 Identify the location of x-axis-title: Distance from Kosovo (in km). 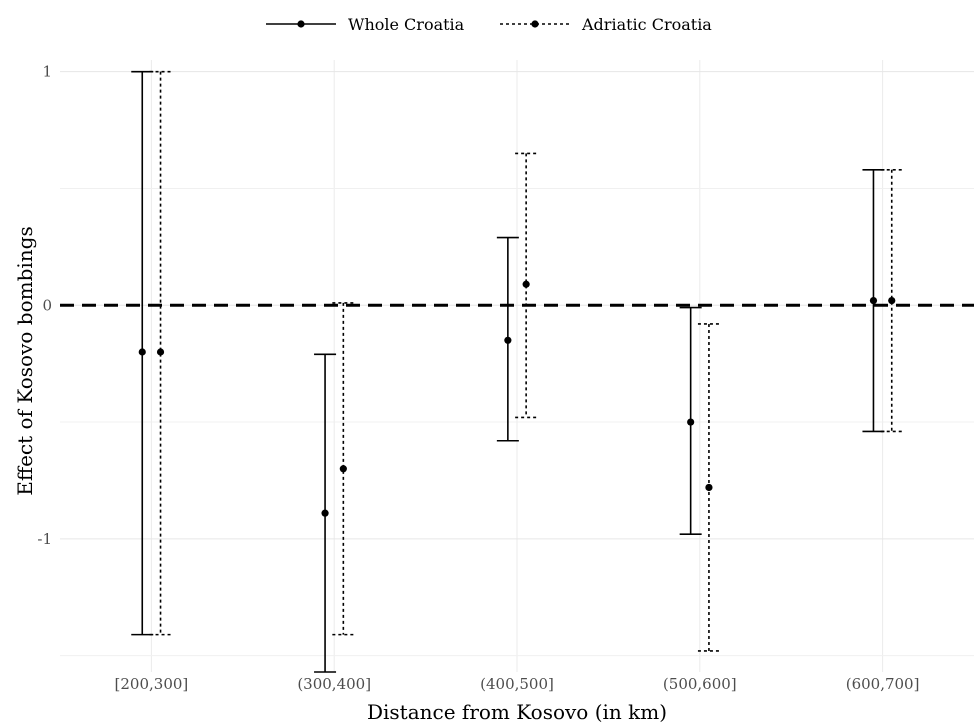
(517, 712).